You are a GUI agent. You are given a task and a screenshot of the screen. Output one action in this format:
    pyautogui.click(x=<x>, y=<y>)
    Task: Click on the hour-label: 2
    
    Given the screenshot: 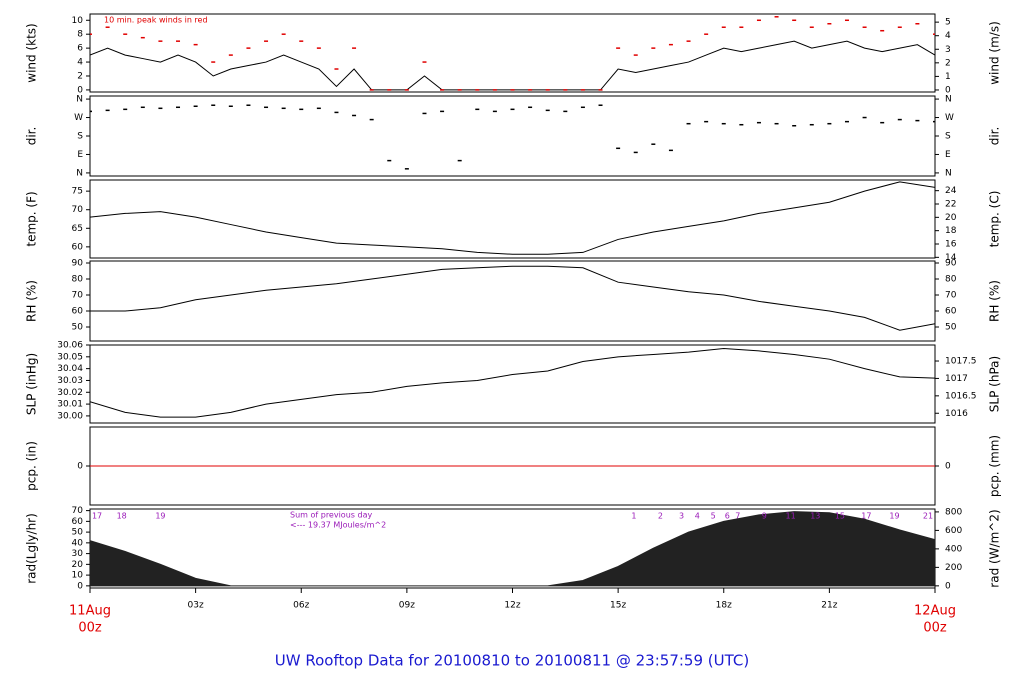 What is the action you would take?
    pyautogui.click(x=660, y=516)
    